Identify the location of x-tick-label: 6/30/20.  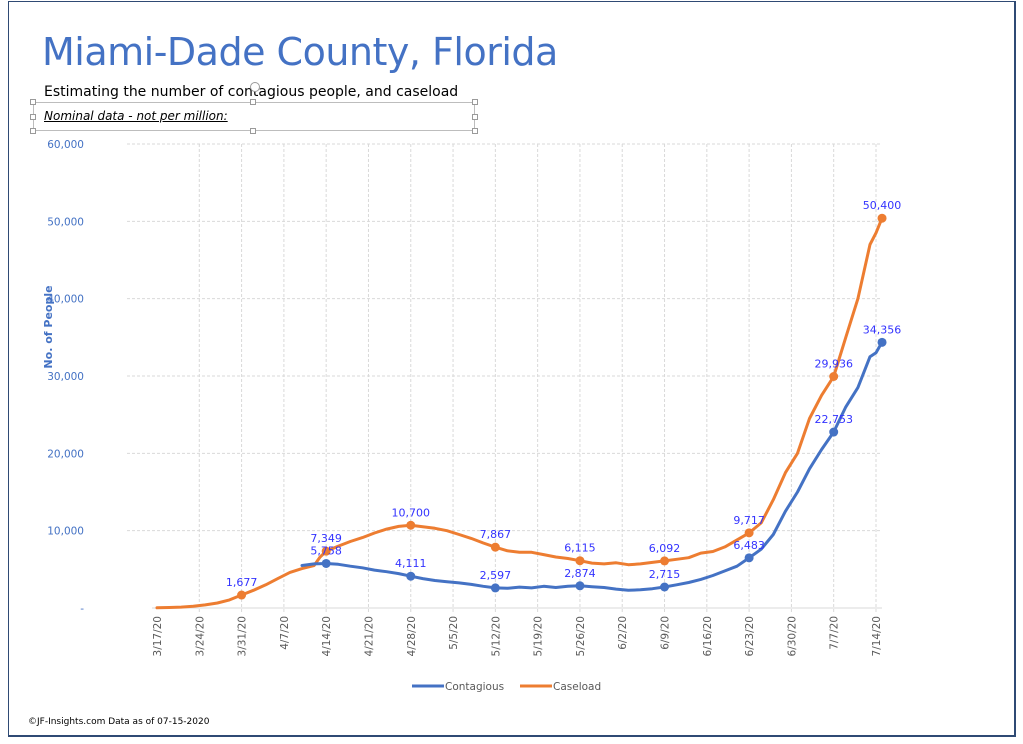
(792, 636).